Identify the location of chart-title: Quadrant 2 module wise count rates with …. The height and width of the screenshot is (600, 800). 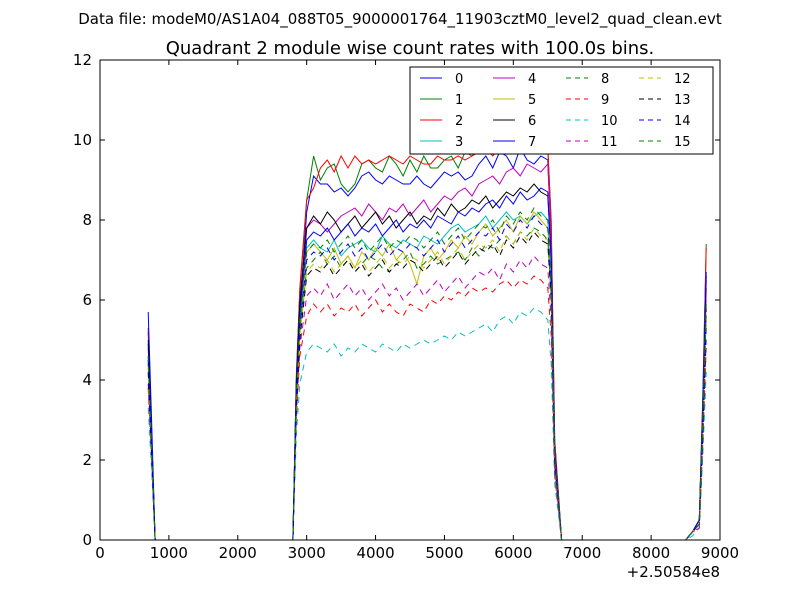
(410, 48).